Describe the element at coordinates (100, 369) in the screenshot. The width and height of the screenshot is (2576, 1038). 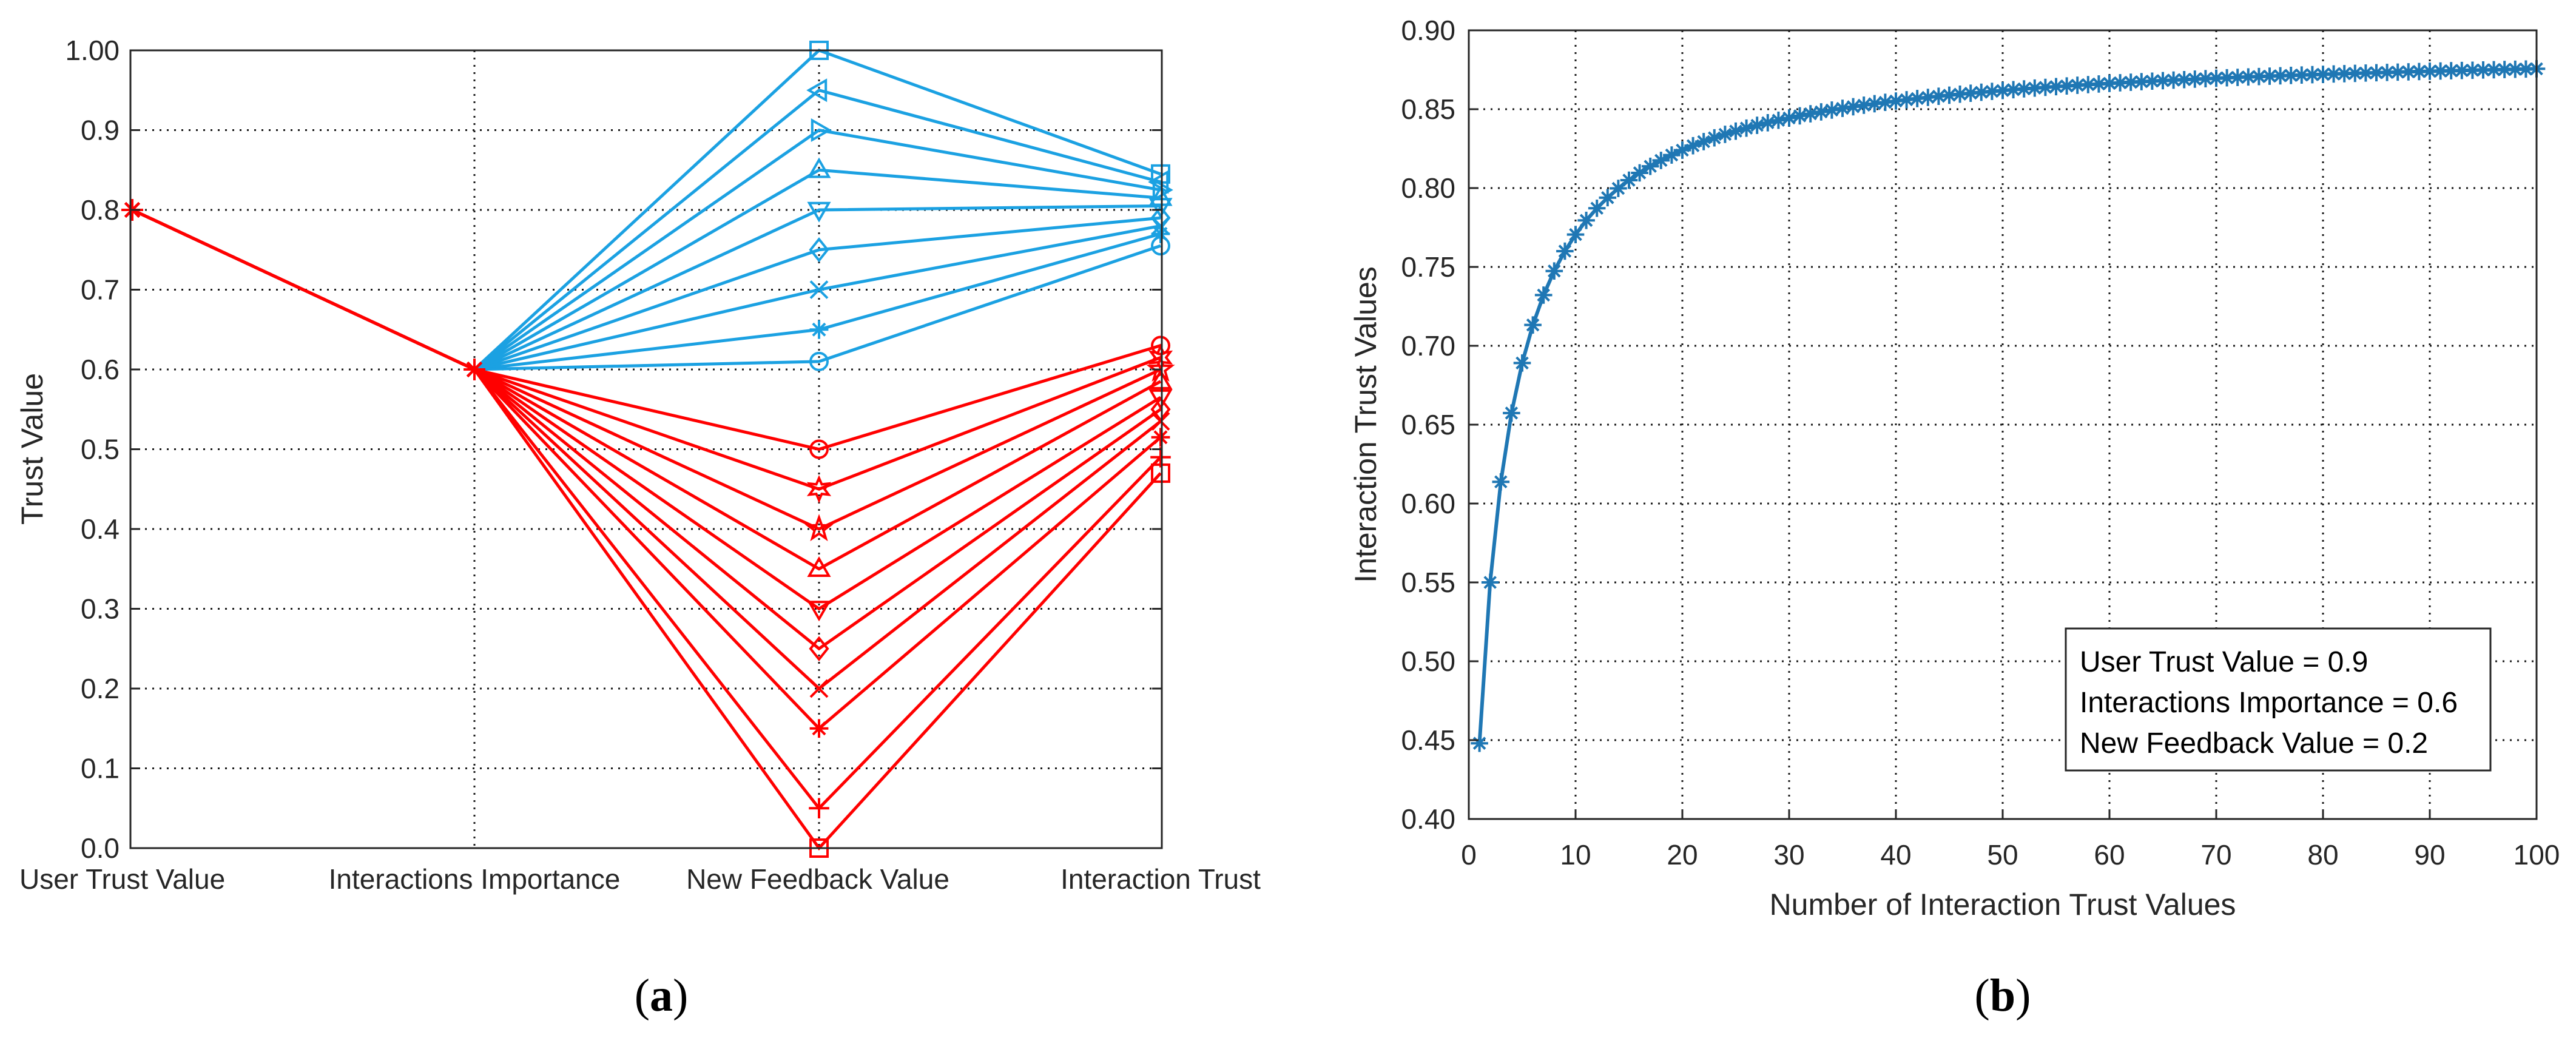
I see `chart-a-ytick-label: 0.6` at that location.